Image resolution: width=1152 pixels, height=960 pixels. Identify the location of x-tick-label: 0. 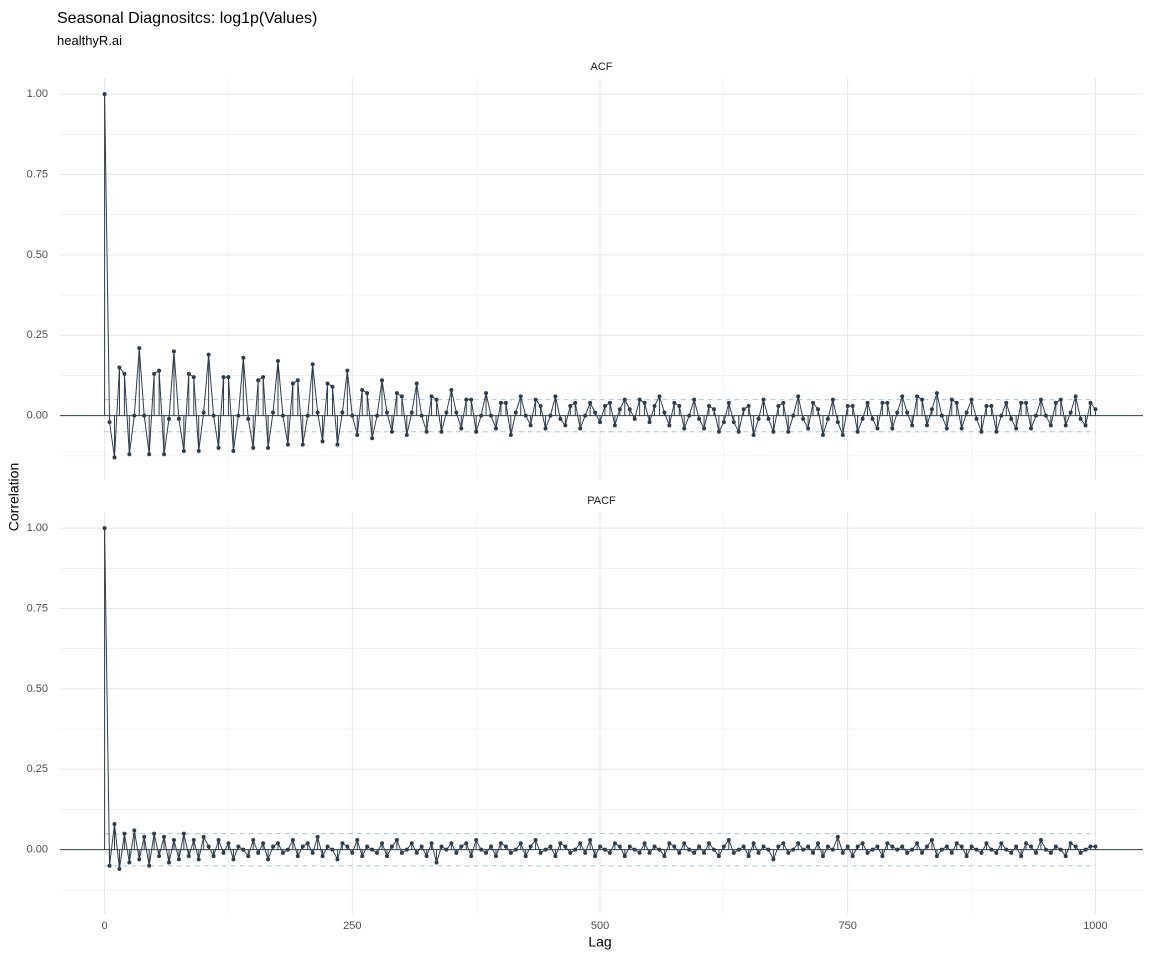
(105, 926).